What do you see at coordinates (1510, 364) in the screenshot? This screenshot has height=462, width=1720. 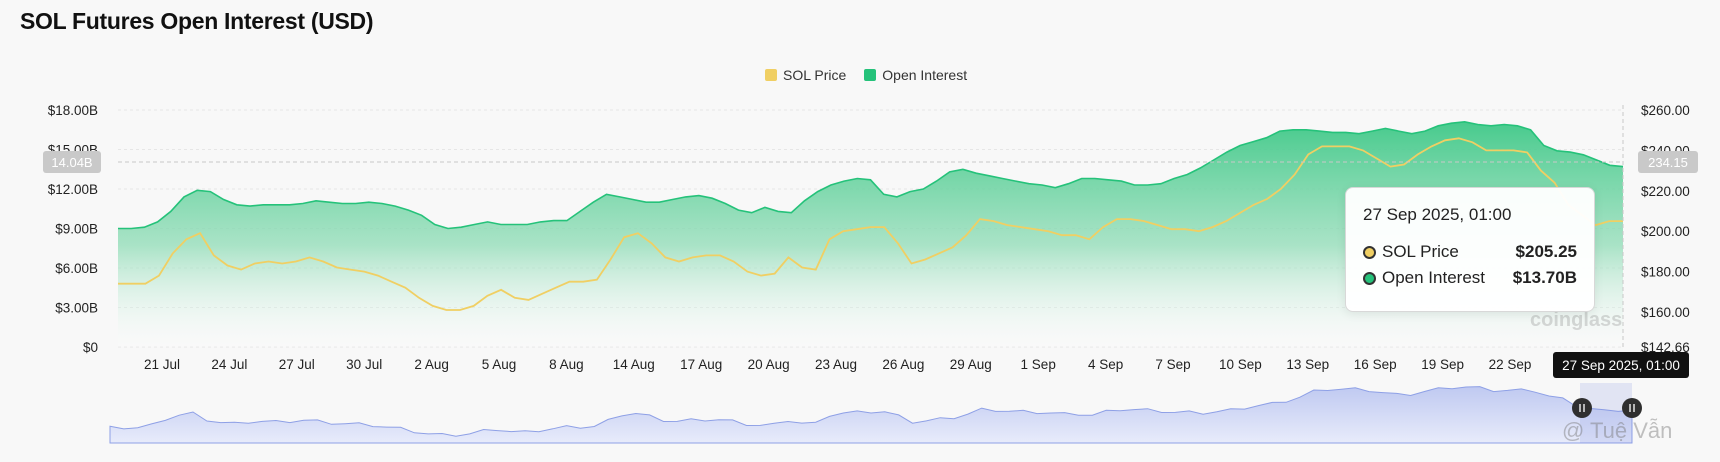 I see `x-tick-label: 22 Sep` at bounding box center [1510, 364].